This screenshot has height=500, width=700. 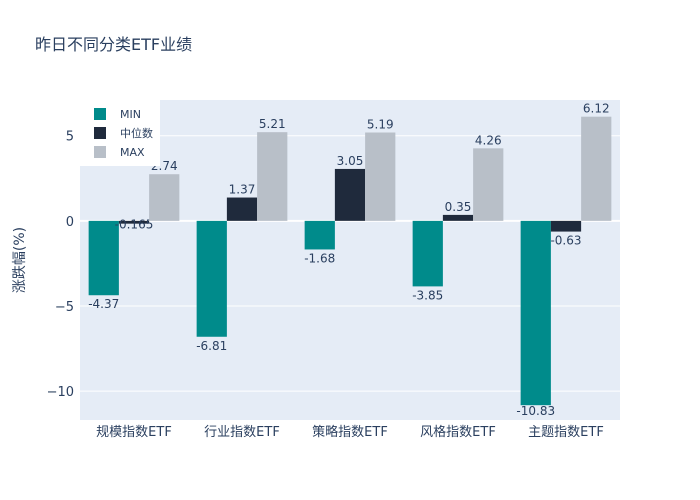 What do you see at coordinates (113, 44) in the screenshot?
I see `chart-title: 昨日不同分类ETF业绩` at bounding box center [113, 44].